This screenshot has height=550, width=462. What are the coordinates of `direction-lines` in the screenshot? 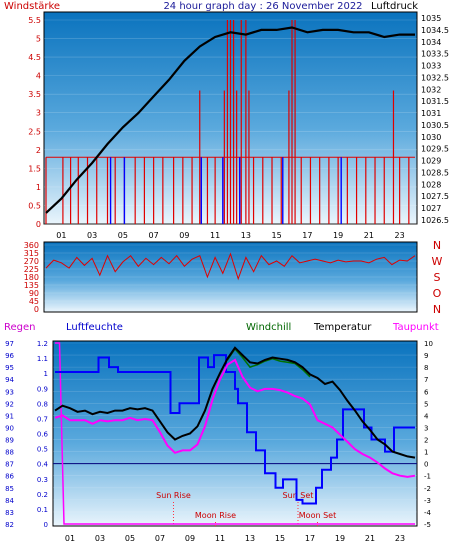 It's located at (230, 266).